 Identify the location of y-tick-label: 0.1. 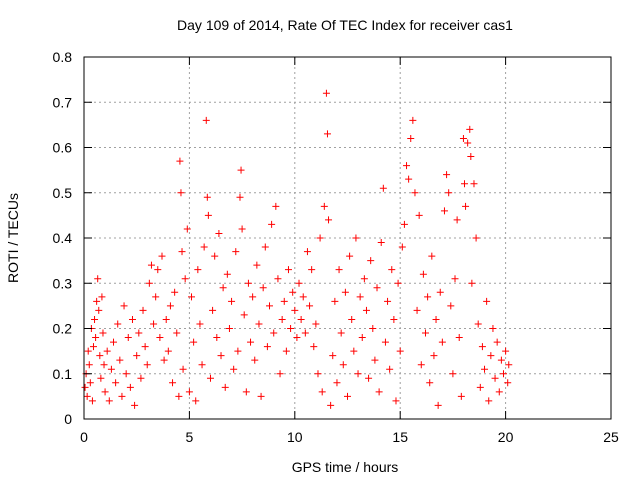
(63, 374).